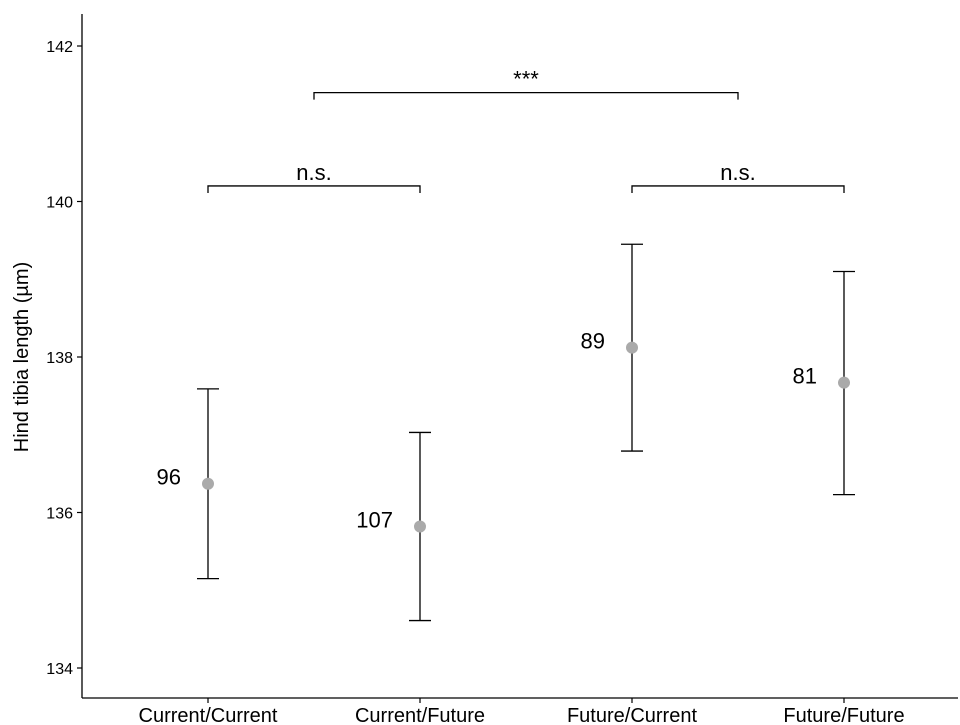 The image size is (960, 725). I want to click on x-tick-label: Future/Future, so click(843, 715).